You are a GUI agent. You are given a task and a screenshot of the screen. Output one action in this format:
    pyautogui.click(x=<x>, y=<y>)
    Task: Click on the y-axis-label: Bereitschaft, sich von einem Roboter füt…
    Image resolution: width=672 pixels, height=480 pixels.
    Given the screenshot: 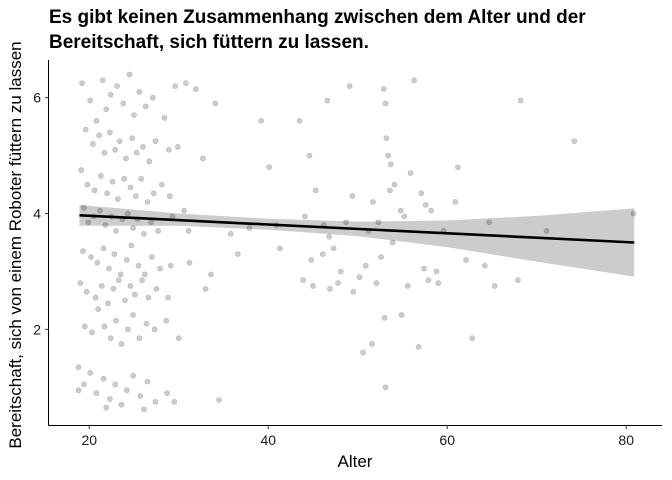 What is the action you would take?
    pyautogui.click(x=15, y=244)
    